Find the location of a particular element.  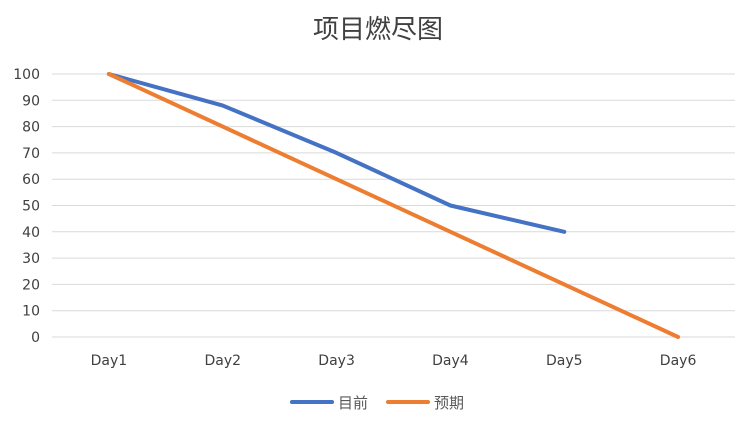

y-tick-label: 90 is located at coordinates (31, 101).